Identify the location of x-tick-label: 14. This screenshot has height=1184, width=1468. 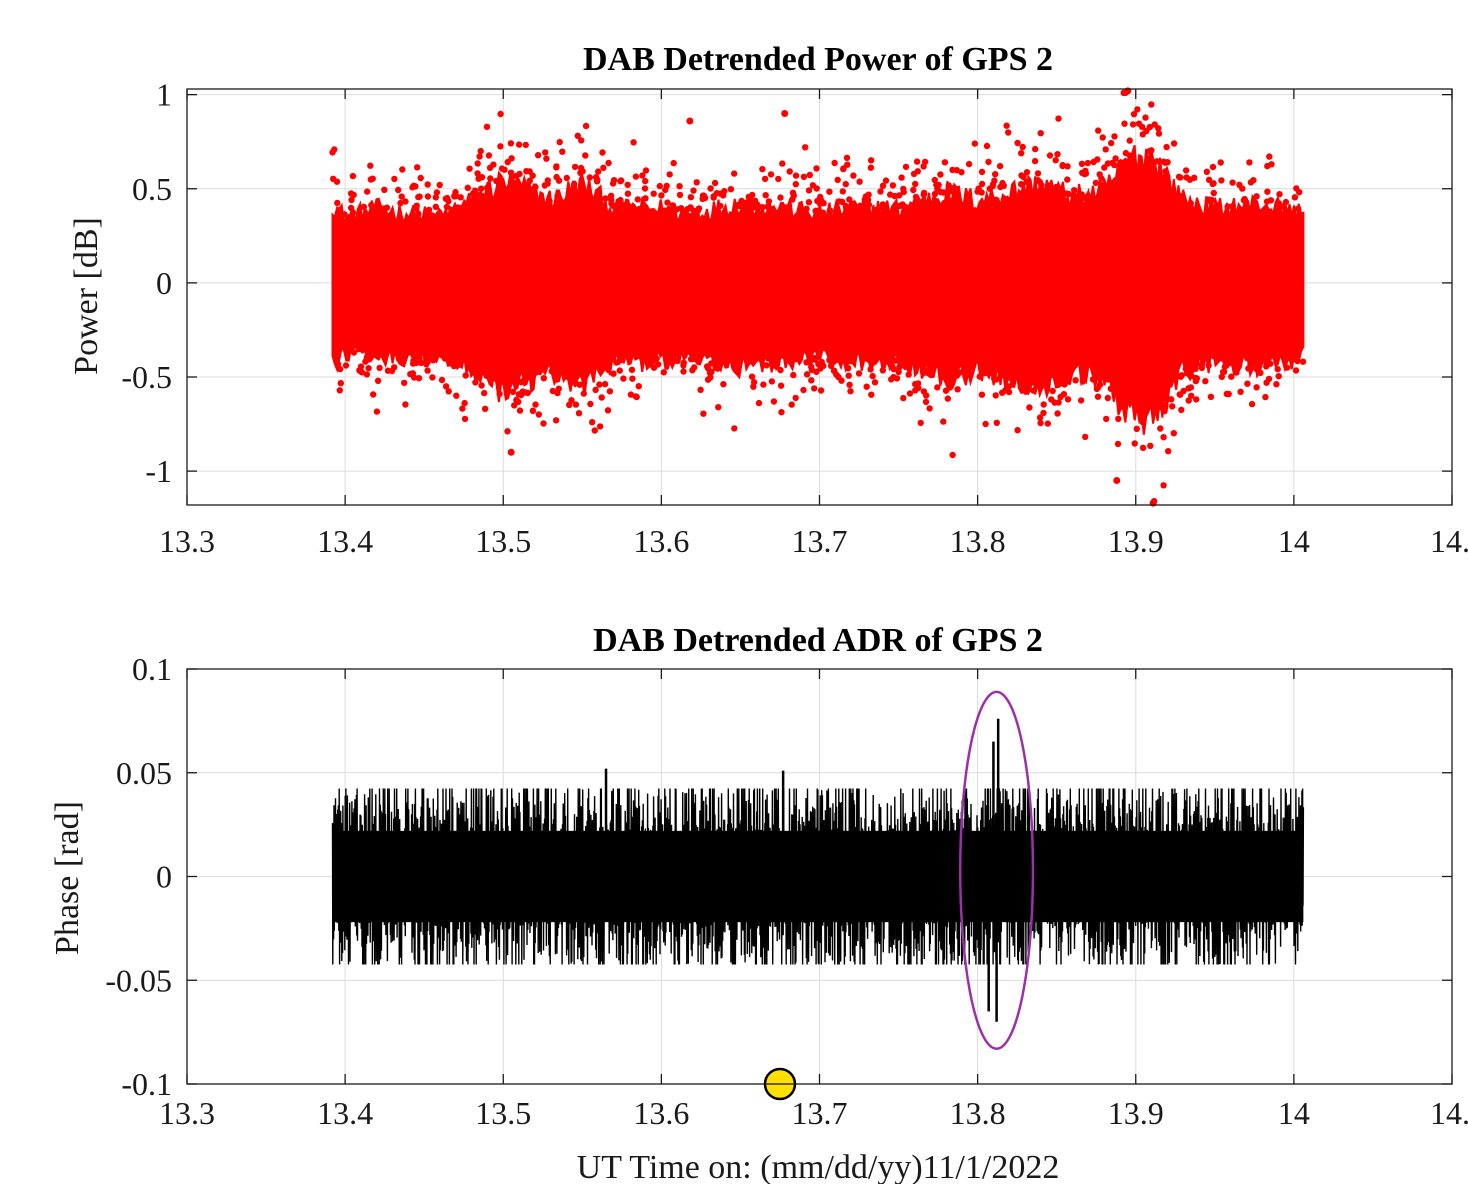
(1294, 541).